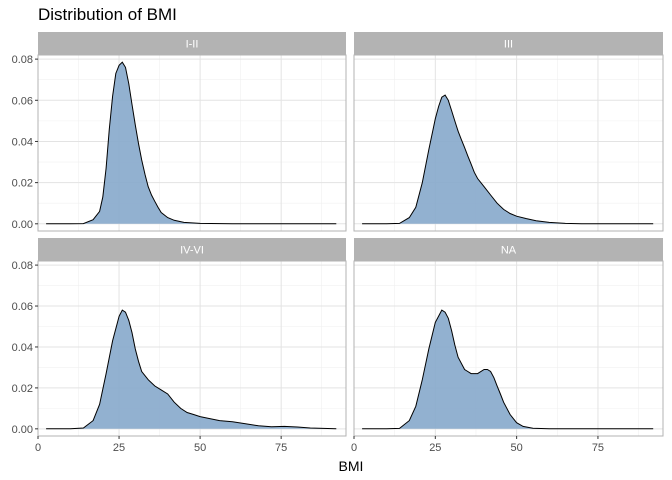  I want to click on facet-strip-label: IV-VI, so click(192, 251).